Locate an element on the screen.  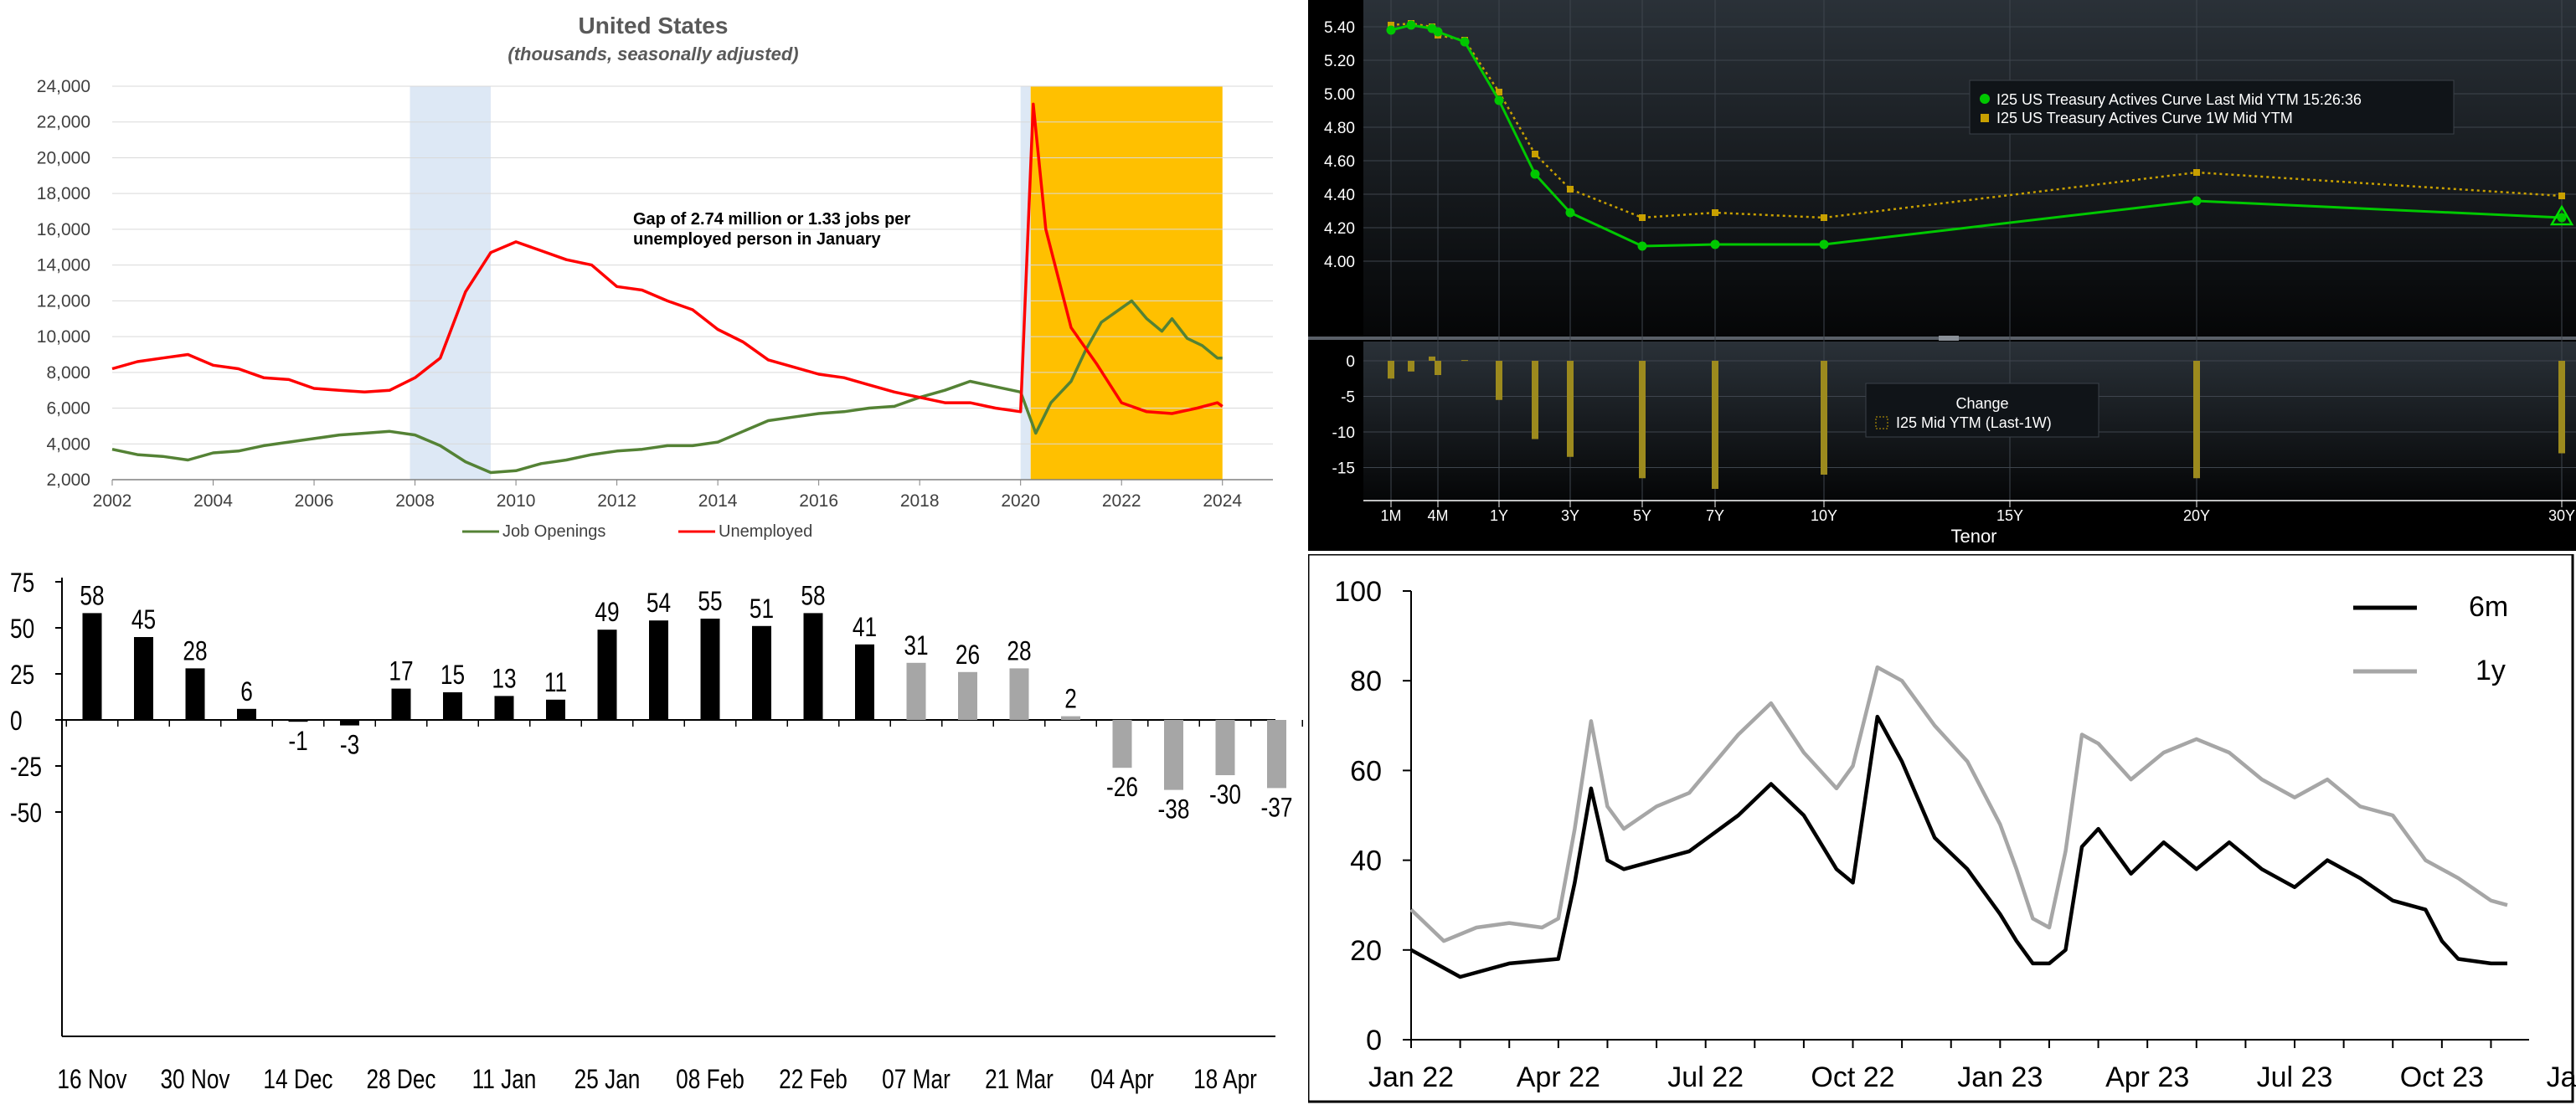
last-value-marker is located at coordinates (2561, 215).